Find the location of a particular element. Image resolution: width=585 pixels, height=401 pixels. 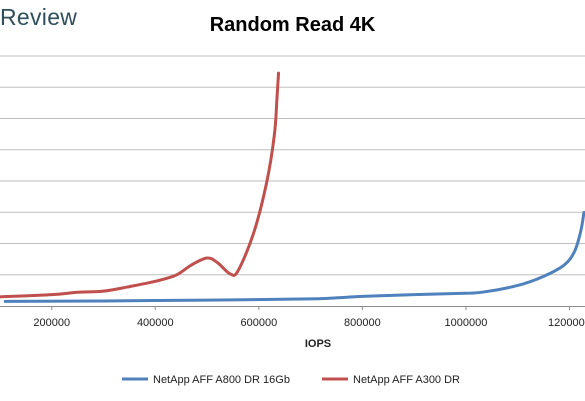

x-tick-labels: 200000 400000 600000 800000 1000000 1200000 is located at coordinates (309, 317).